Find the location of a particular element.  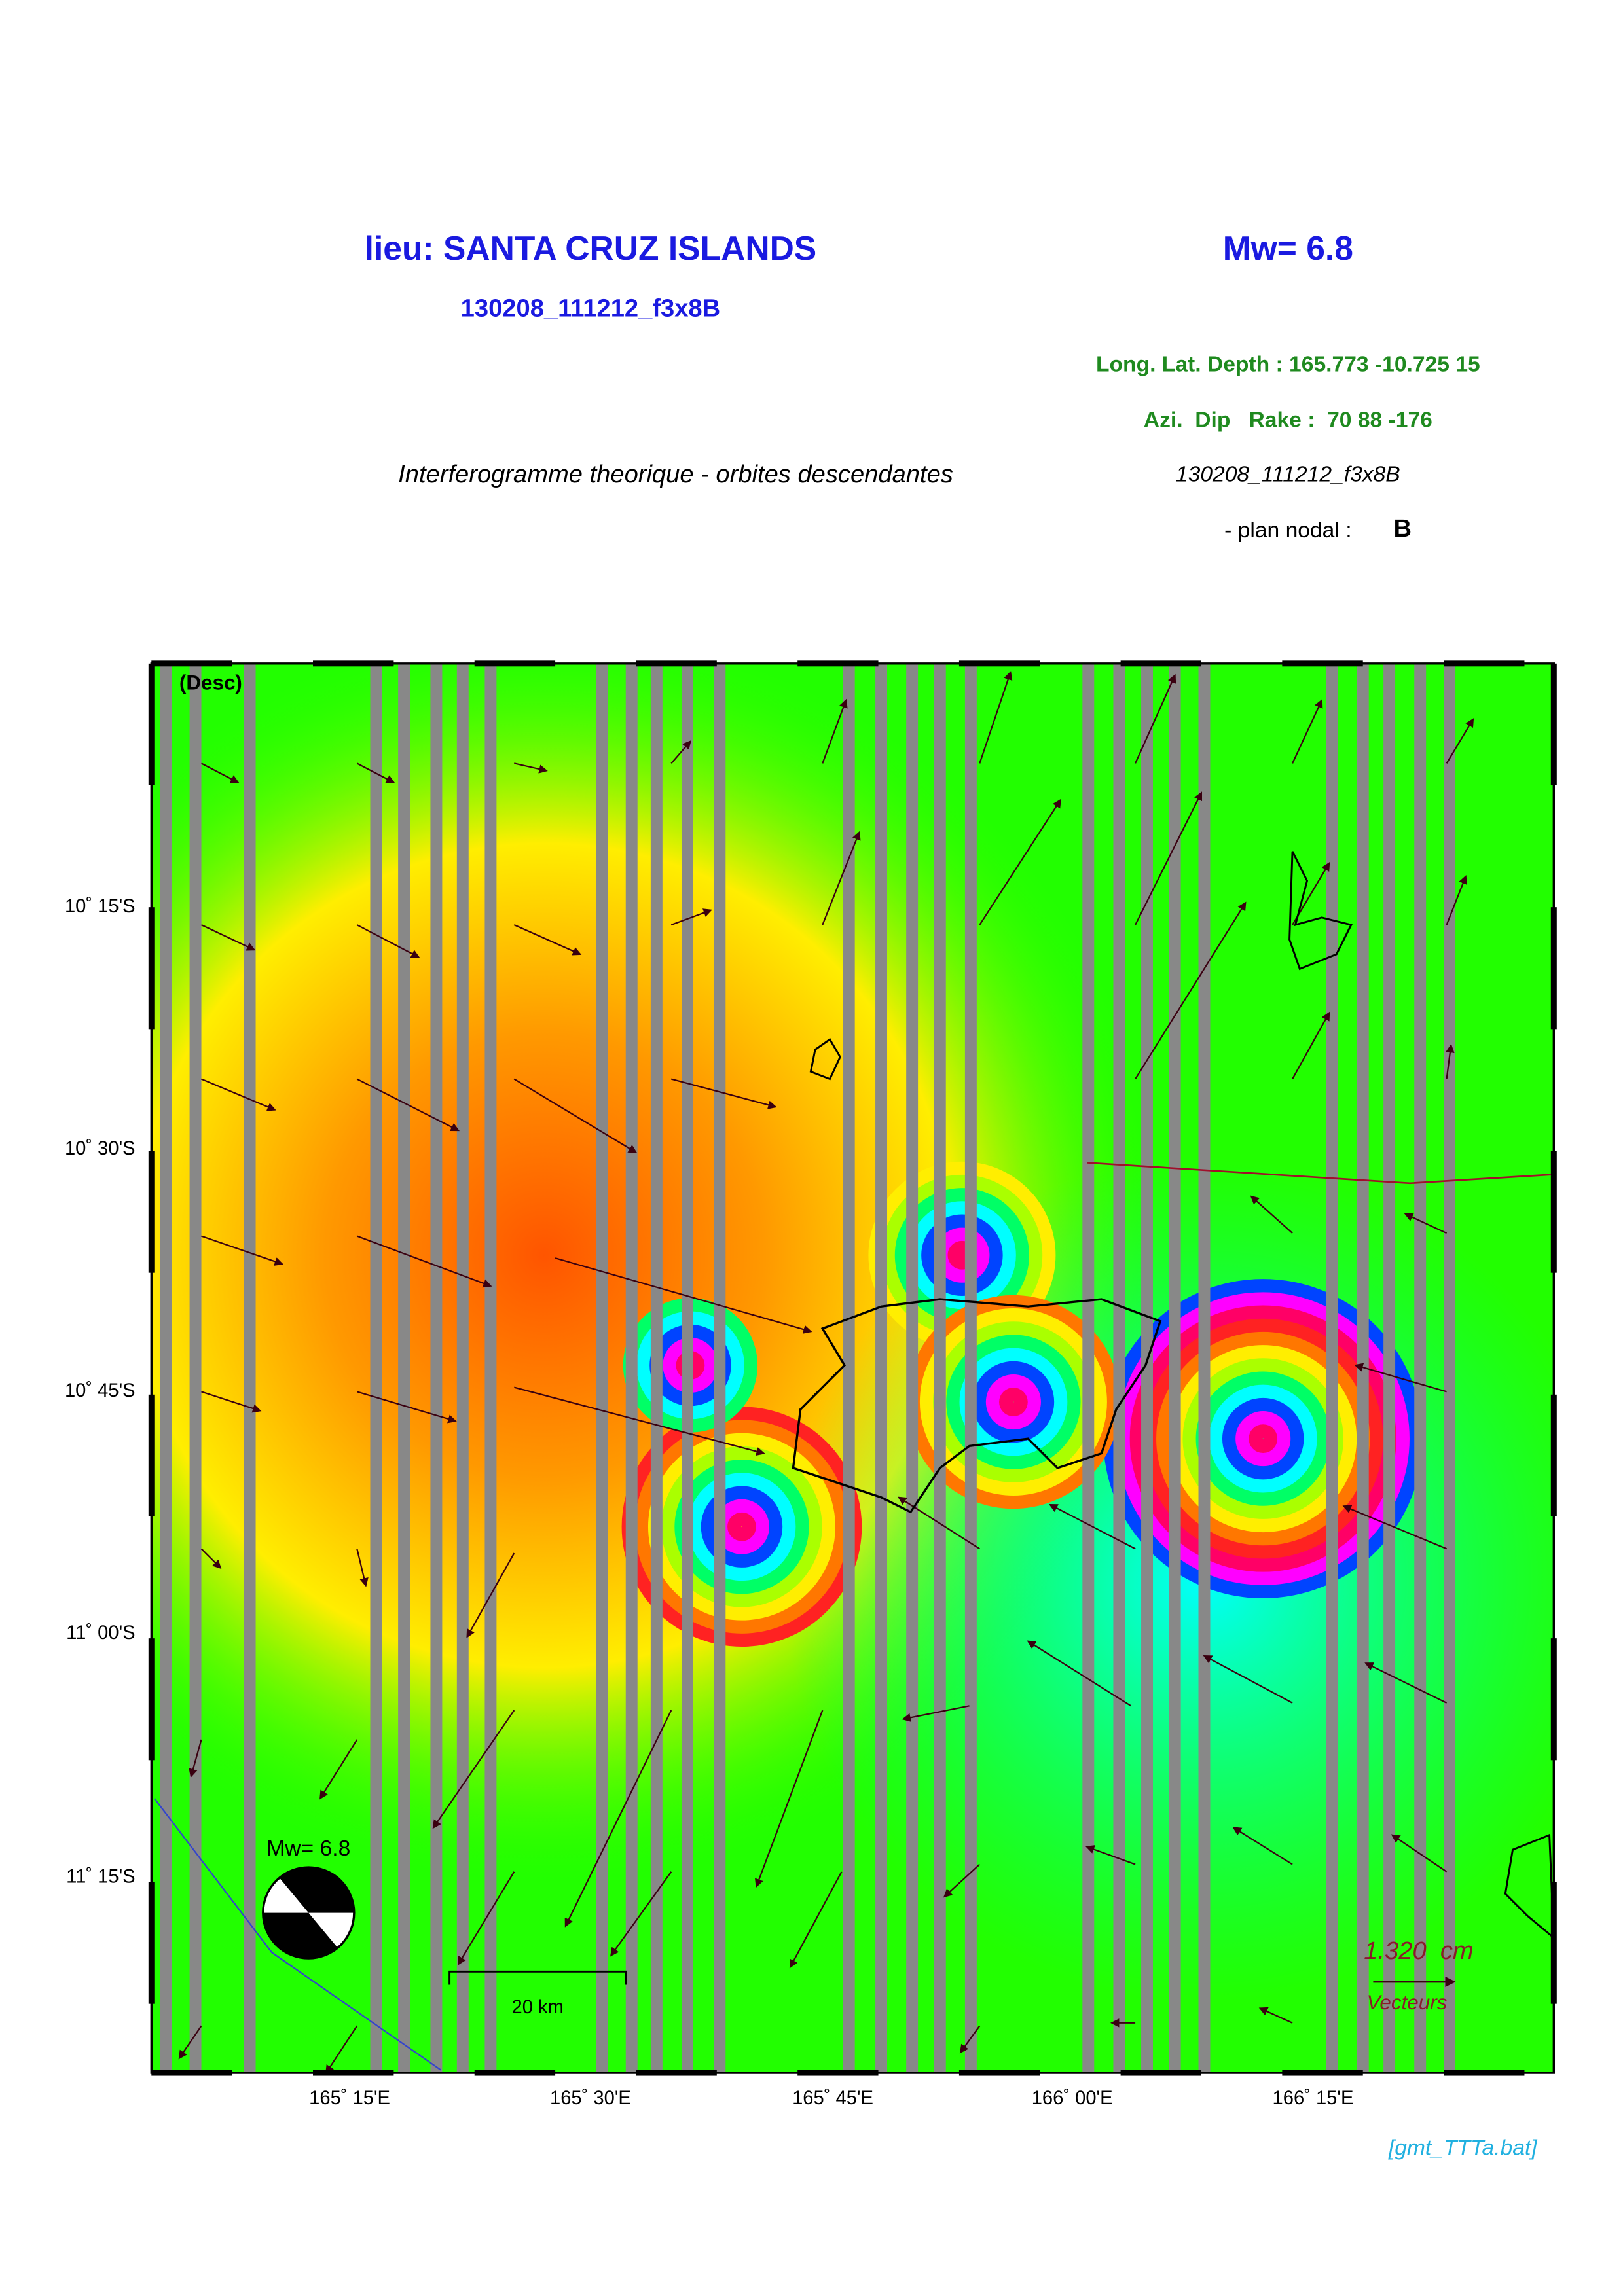

longitude-label: 166˚ 00'E is located at coordinates (1072, 2098).